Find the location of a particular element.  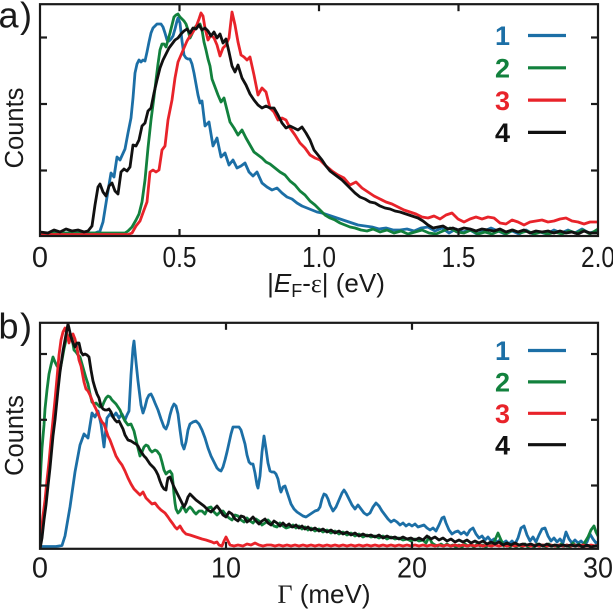

svg-text: 1.0 is located at coordinates (319, 258).